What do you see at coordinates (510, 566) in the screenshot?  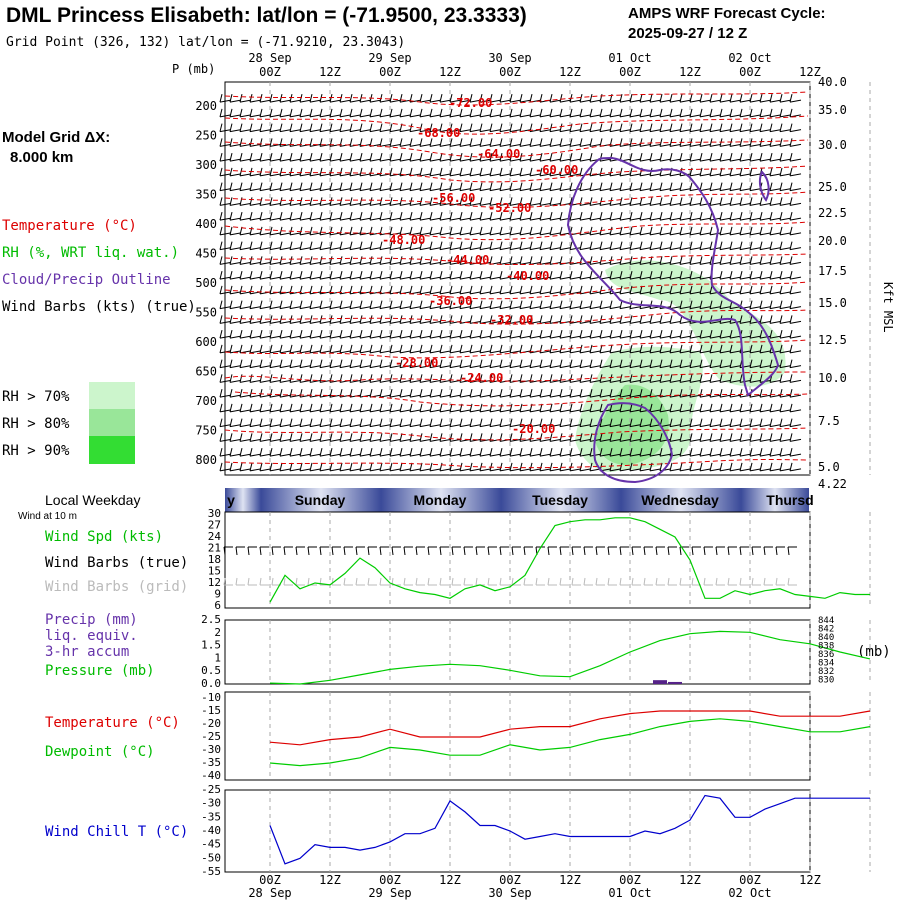 I see `surface-wind-barbs` at bounding box center [510, 566].